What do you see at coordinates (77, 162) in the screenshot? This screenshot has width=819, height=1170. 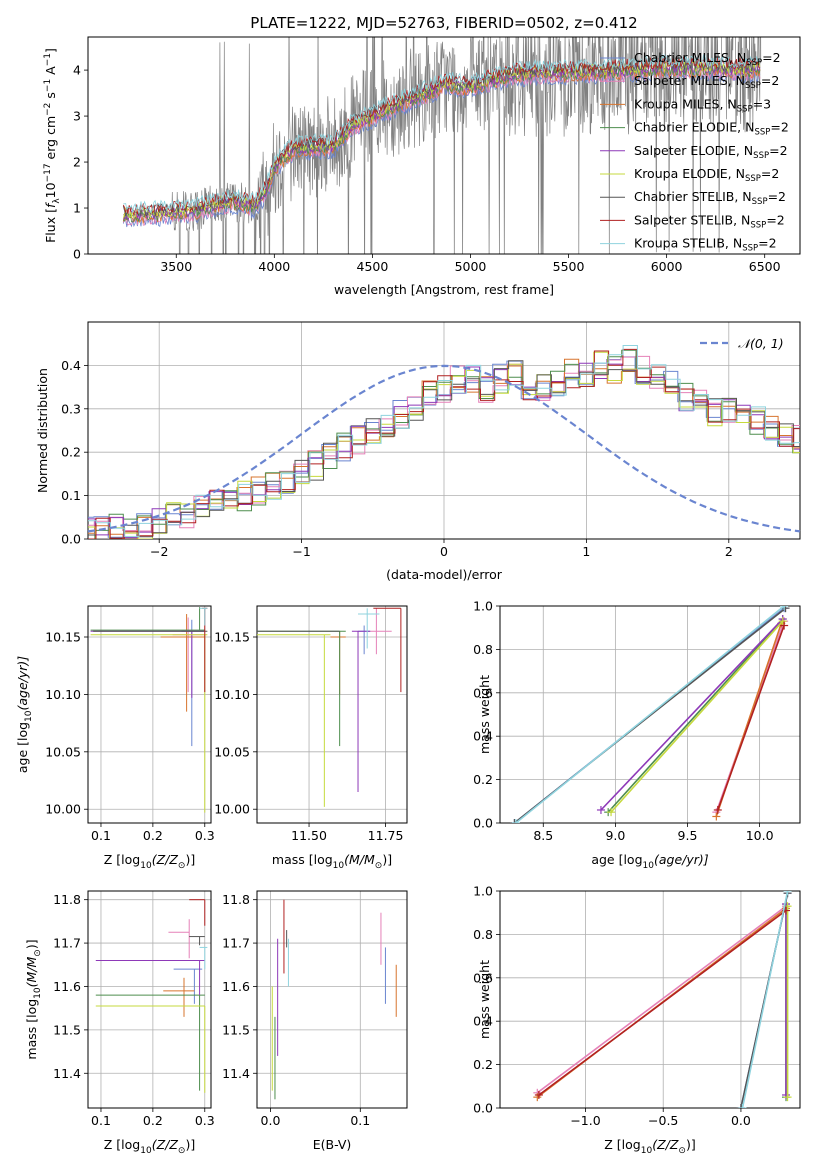 I see `y-tick-label: 2` at bounding box center [77, 162].